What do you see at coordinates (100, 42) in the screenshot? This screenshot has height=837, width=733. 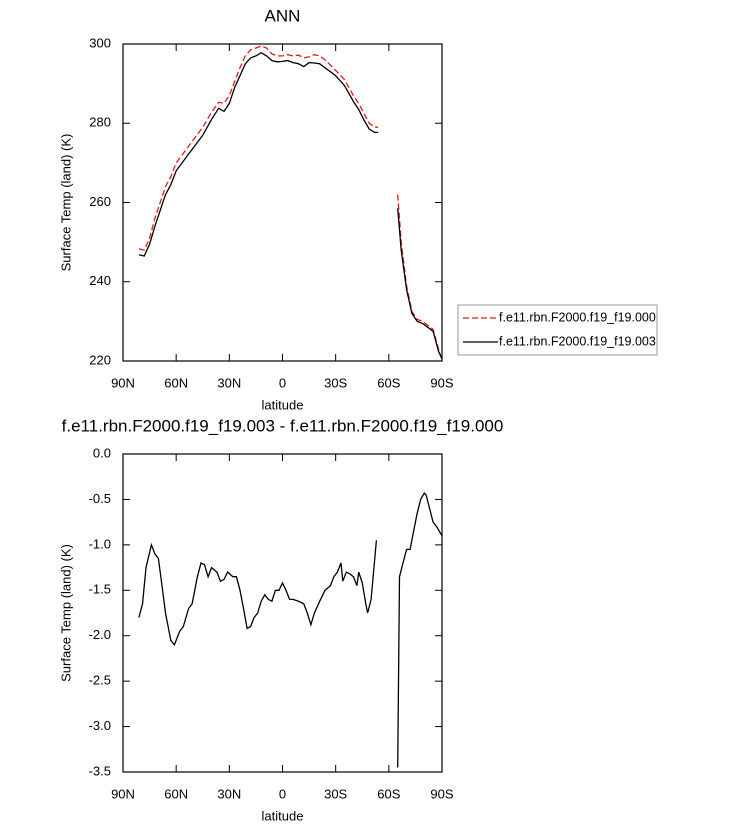 I see `y-tick-label: 300` at bounding box center [100, 42].